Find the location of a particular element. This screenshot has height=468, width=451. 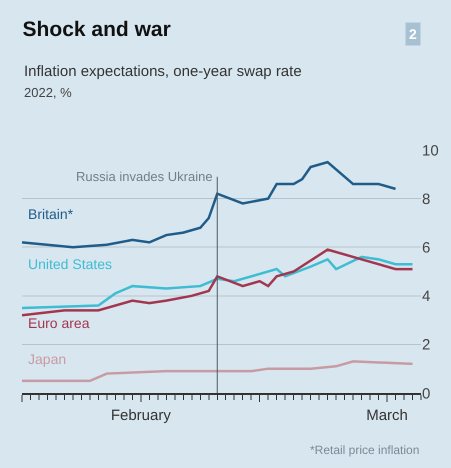

ref-line-label: Russia invades Ukraine is located at coordinates (144, 176).